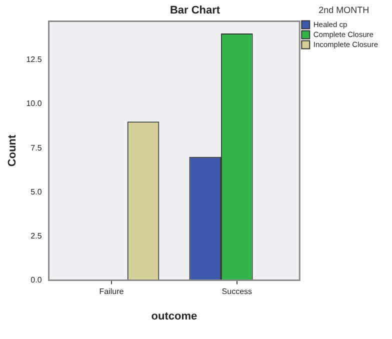  Describe the element at coordinates (34, 103) in the screenshot. I see `y-tick-label: 10.0` at that location.